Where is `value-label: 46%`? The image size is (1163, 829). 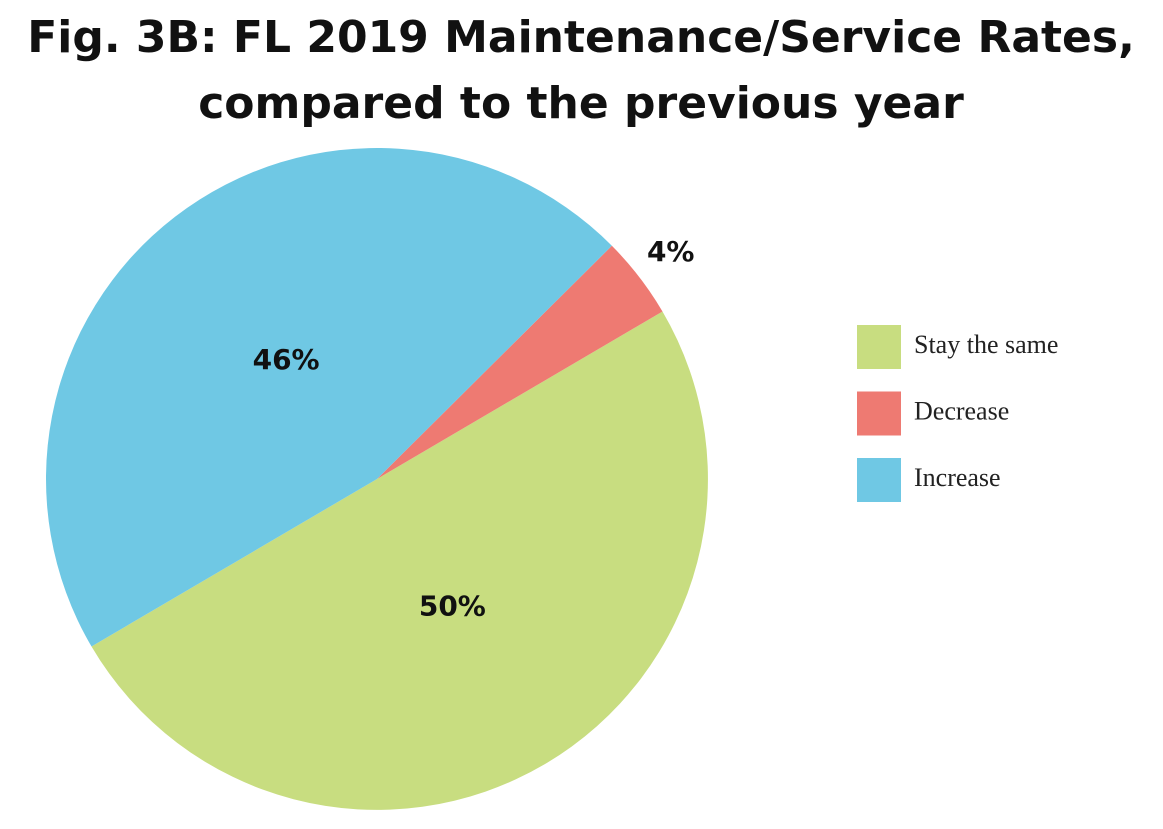 value-label: 46% is located at coordinates (286, 359).